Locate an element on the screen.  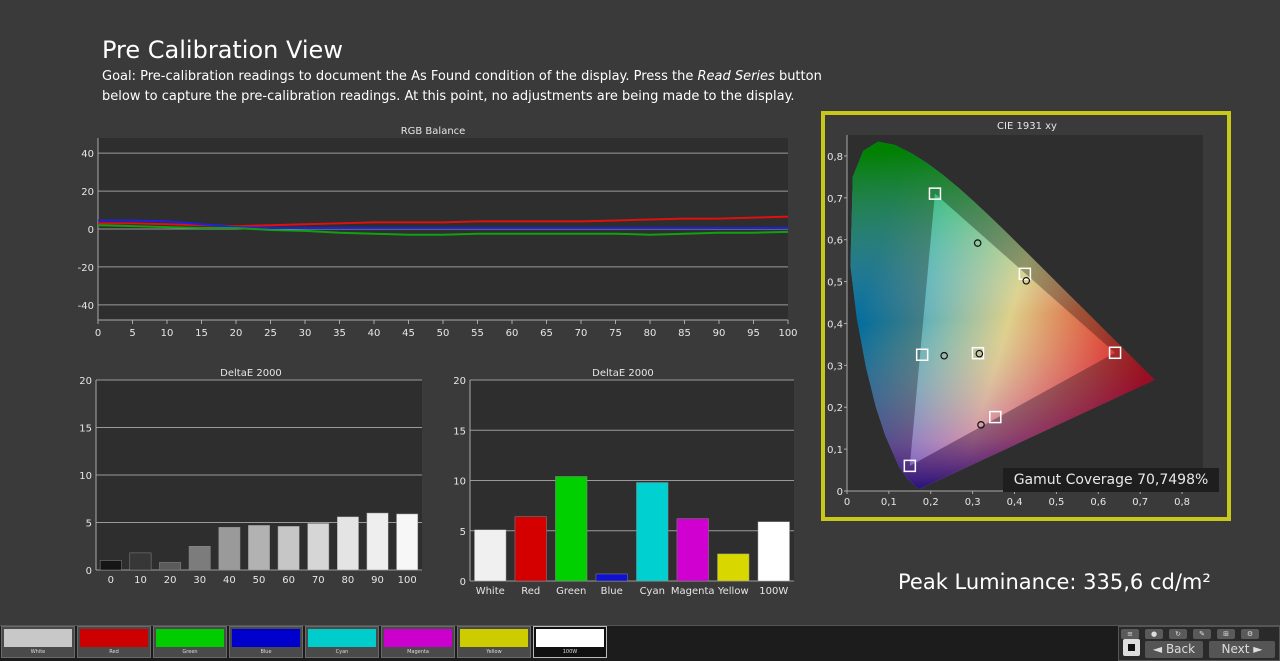
swatch-white: White is located at coordinates (38, 642).